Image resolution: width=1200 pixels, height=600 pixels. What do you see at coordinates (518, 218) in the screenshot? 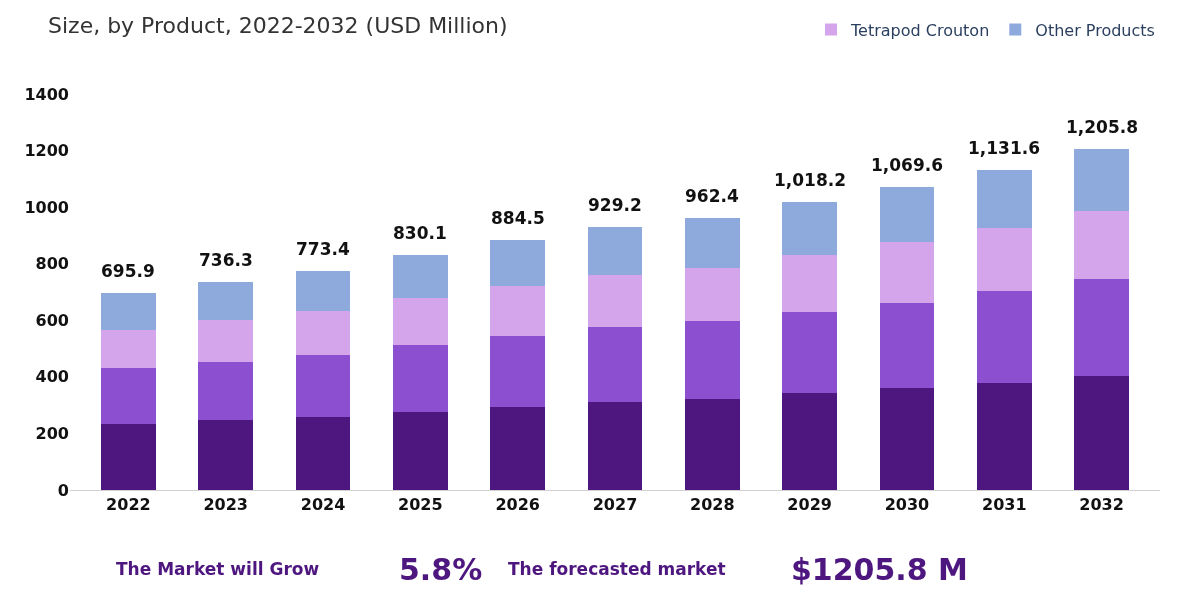
I see `total-label: 884.5` at bounding box center [518, 218].